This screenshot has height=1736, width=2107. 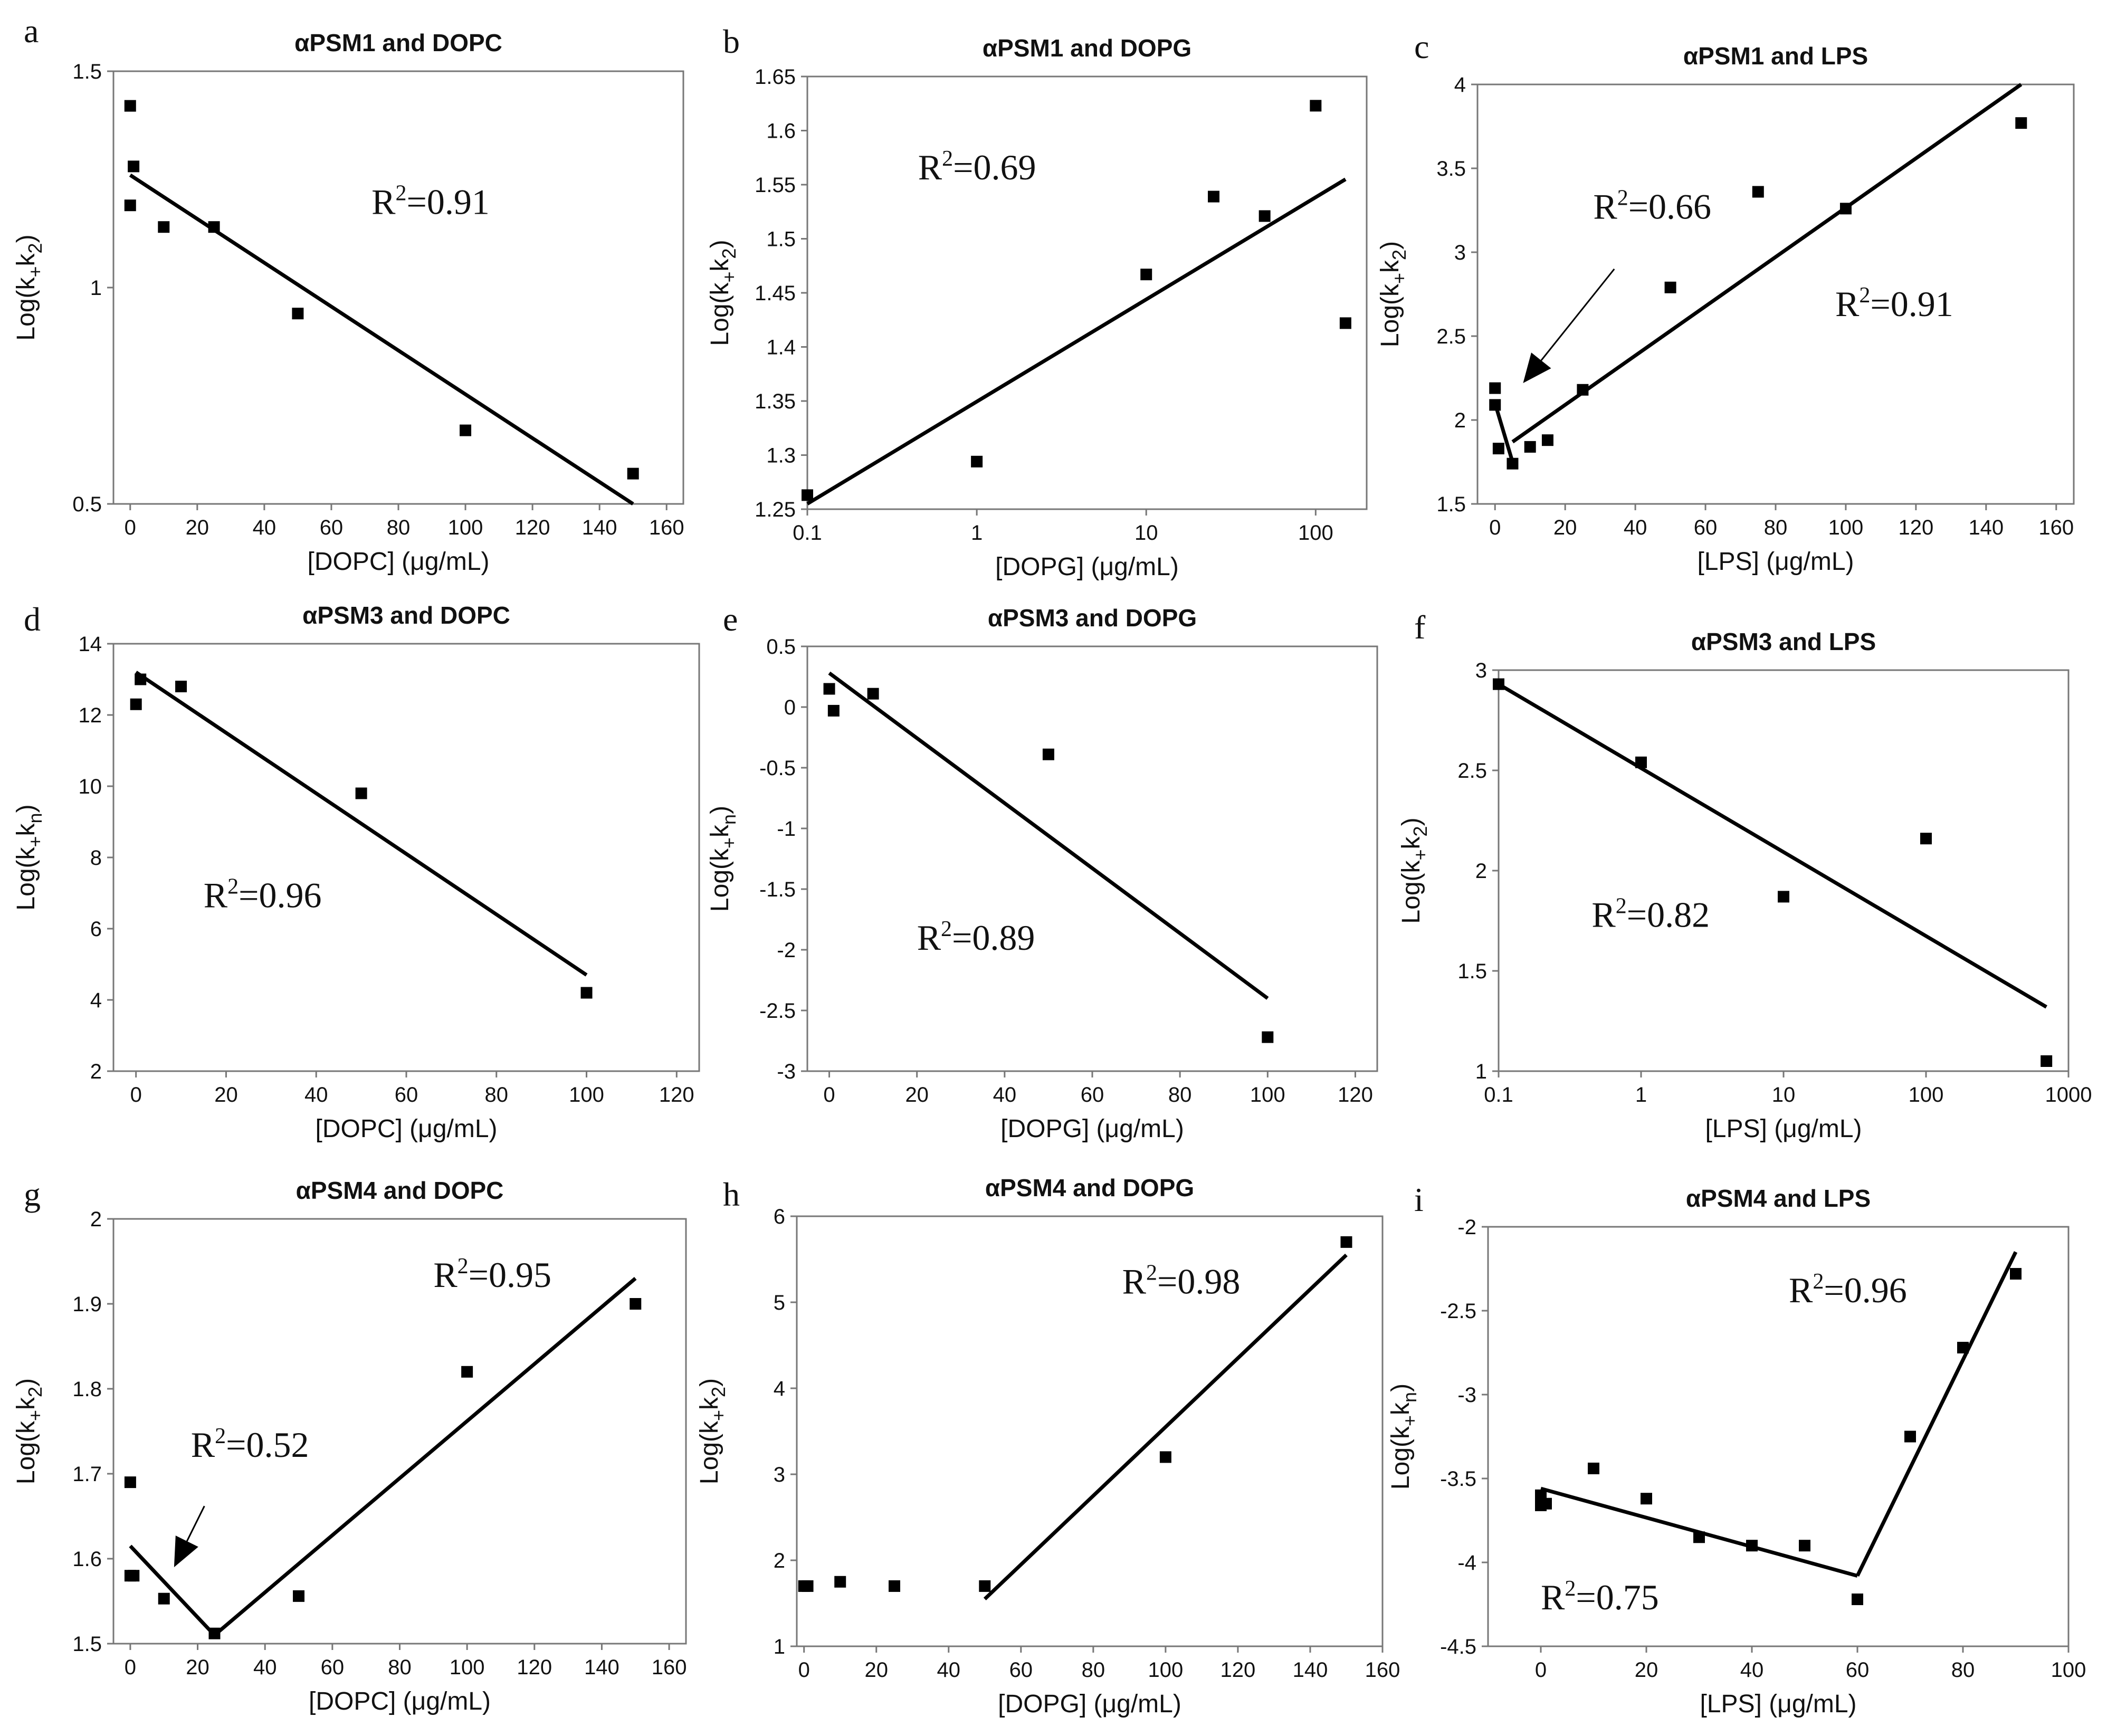 What do you see at coordinates (1458, 1479) in the screenshot?
I see `y-tick-label: -3.5` at bounding box center [1458, 1479].